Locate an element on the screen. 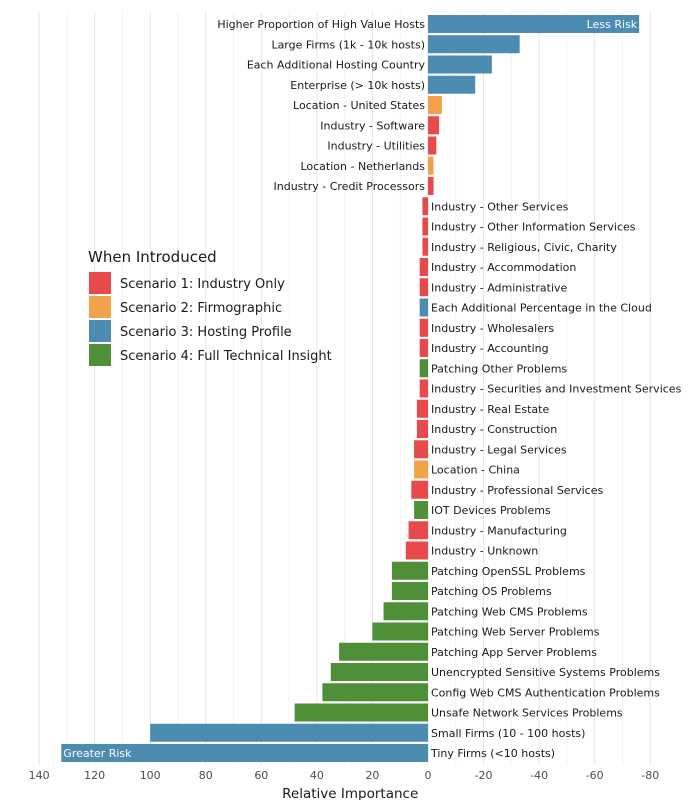  bar-label: Patching Other Problems is located at coordinates (499, 368).